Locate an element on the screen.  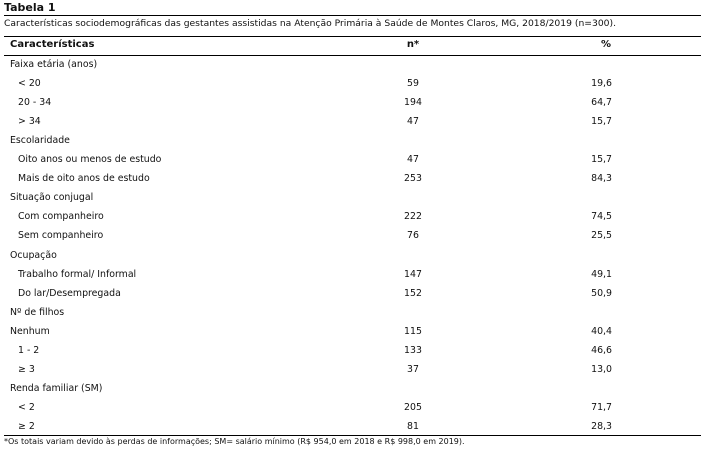
row-n: 194 is located at coordinates (413, 103).